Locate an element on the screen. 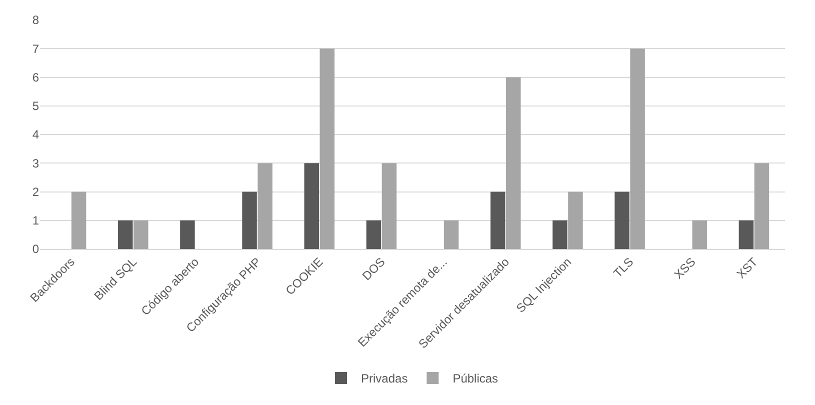 The height and width of the screenshot is (405, 815). y-tick-label: 6 is located at coordinates (36, 77).